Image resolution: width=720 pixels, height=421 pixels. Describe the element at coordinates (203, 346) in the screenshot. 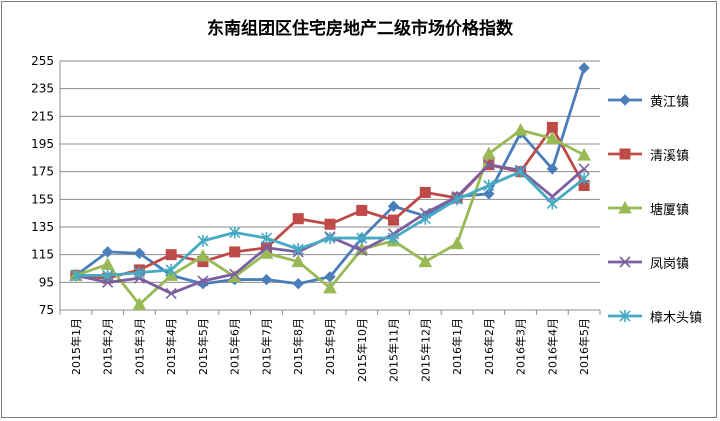

I see `x-tick-label: 2015年5月` at that location.